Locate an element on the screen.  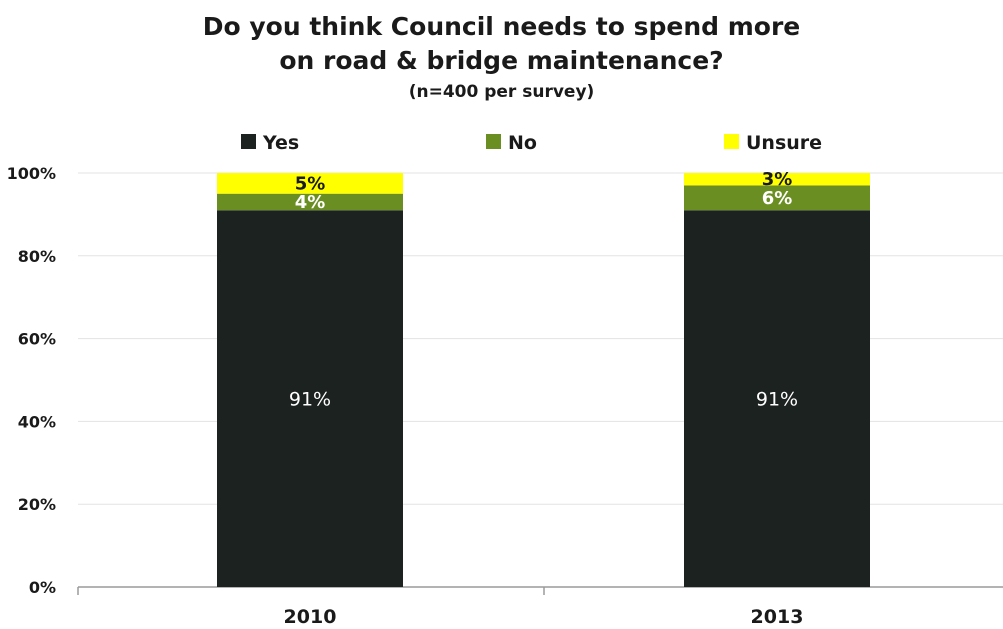
x-tick-label: 2010 is located at coordinates (310, 617).